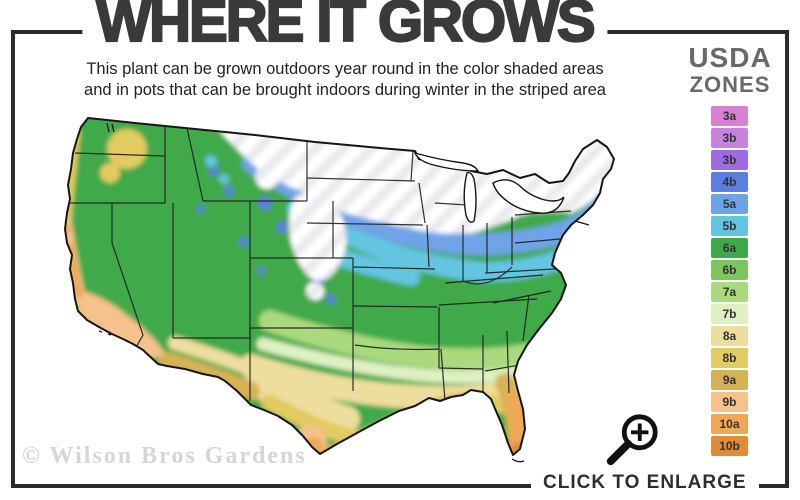  What do you see at coordinates (730, 57) in the screenshot?
I see `usda-zones-heading-line1: USDA` at bounding box center [730, 57].